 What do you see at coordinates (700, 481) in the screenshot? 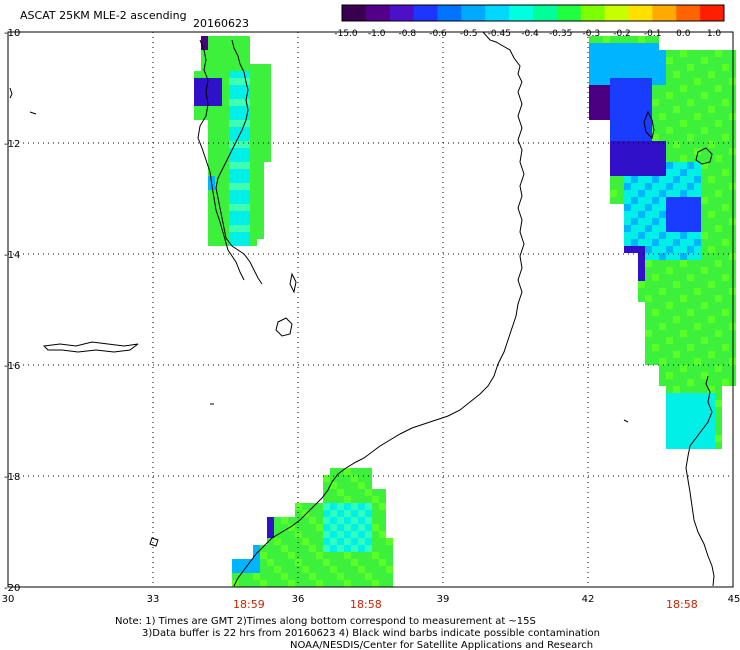
I see `coastline-madagascar-west` at bounding box center [700, 481].